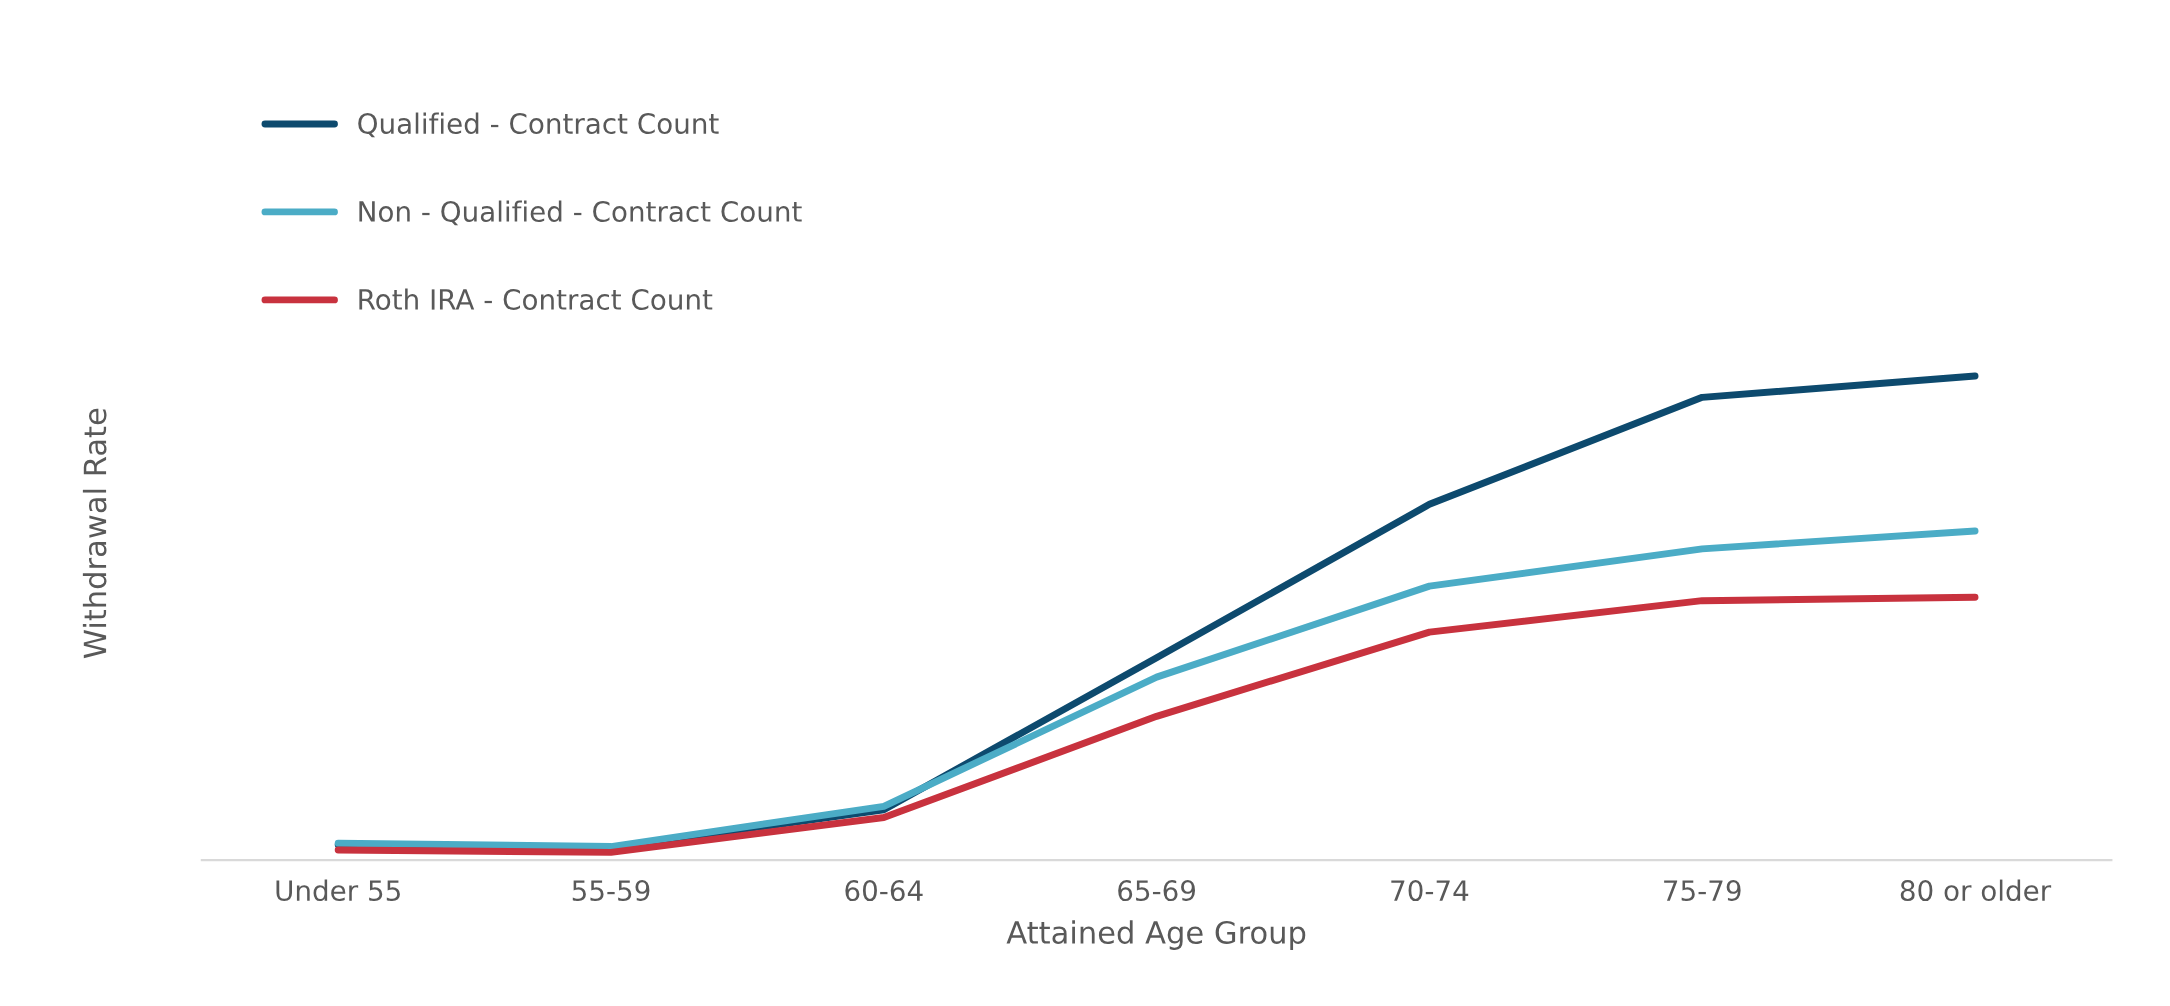  What do you see at coordinates (338, 890) in the screenshot?
I see `x-tick-label: Under 55` at bounding box center [338, 890].